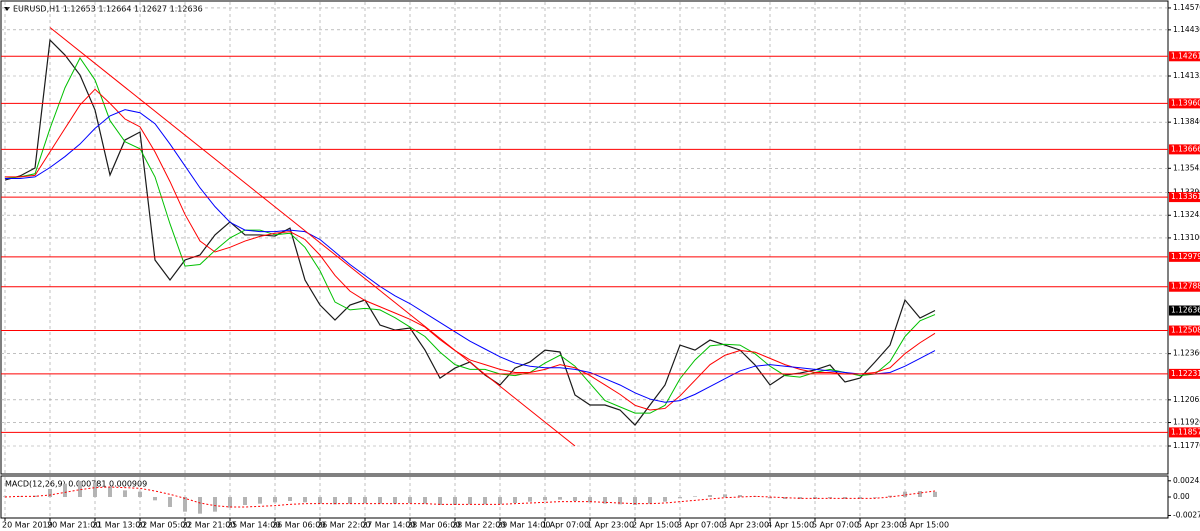 The width and height of the screenshot is (1200, 531). I want to click on level-label: 1.14261, so click(1185, 55).